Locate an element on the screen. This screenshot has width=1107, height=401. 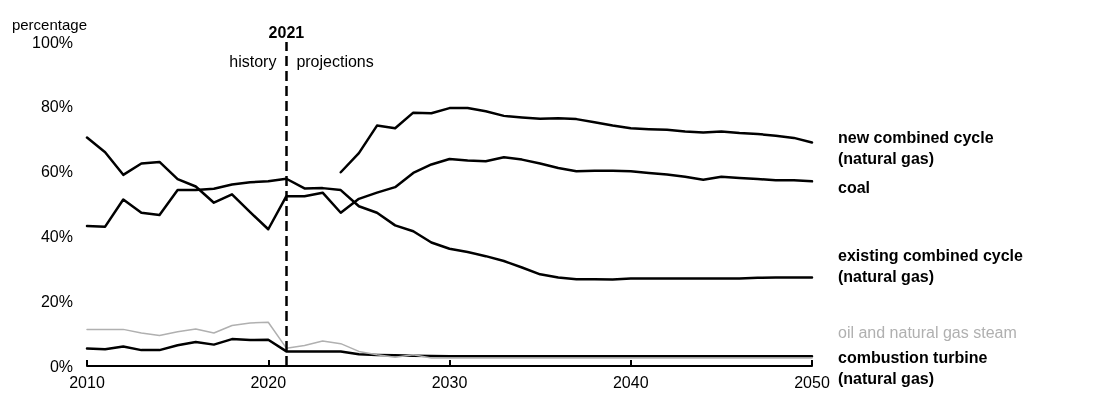
x-tick-label: 2030 is located at coordinates (449, 382).